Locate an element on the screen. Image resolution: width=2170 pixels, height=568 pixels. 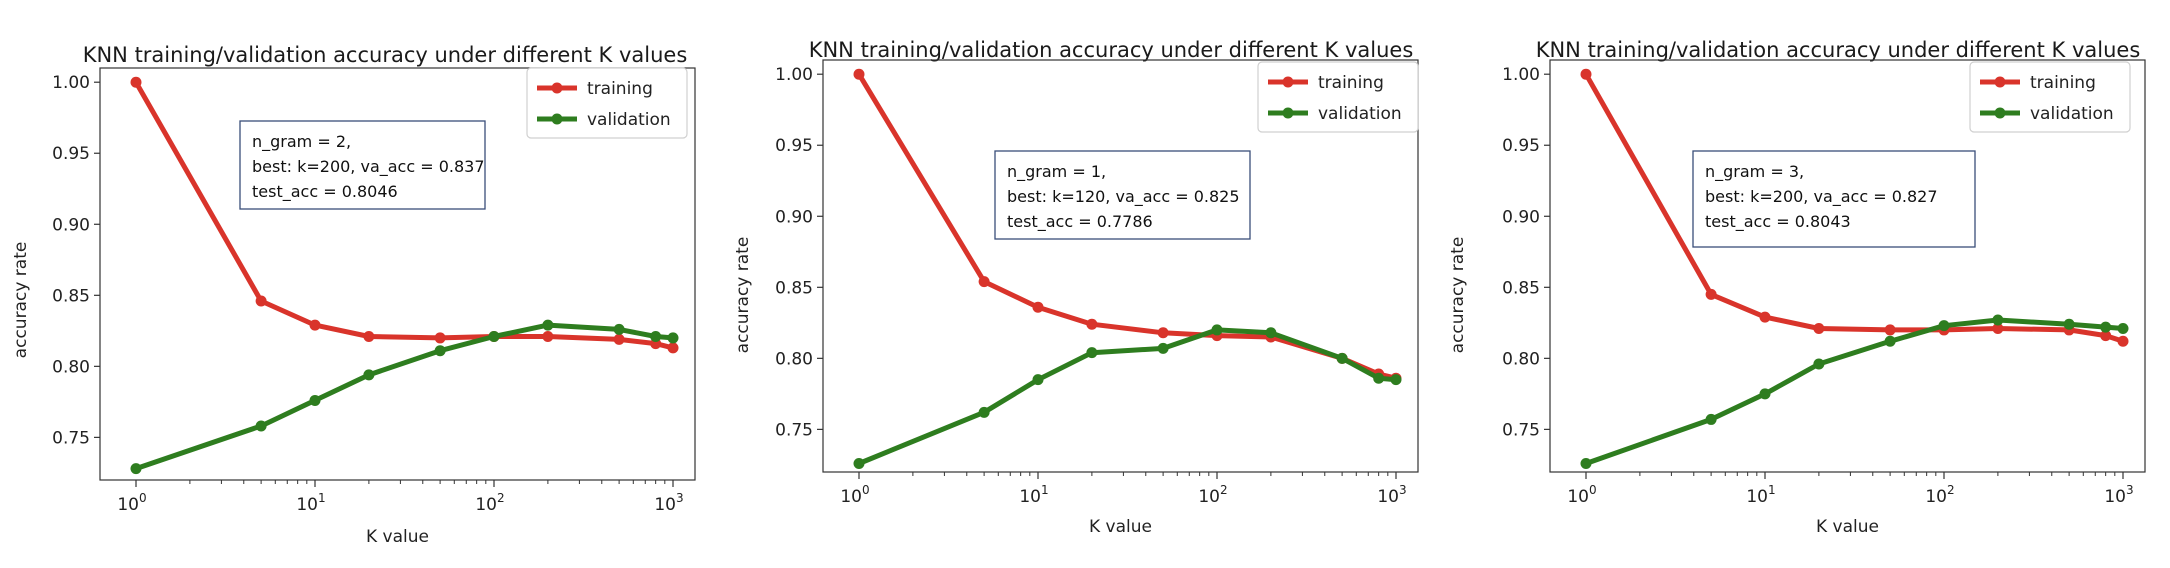
annotation-line: best: k=200, va_acc = 0.827 is located at coordinates (1821, 197).